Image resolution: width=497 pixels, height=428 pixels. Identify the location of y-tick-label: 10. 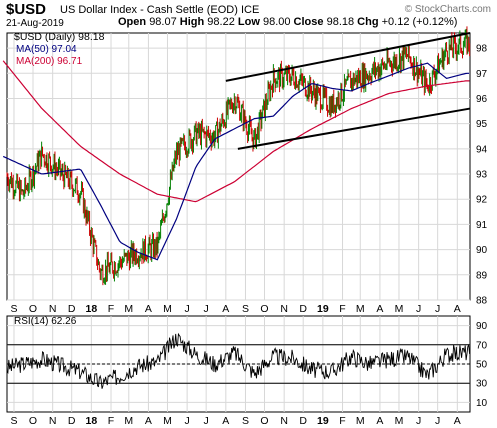
(482, 403).